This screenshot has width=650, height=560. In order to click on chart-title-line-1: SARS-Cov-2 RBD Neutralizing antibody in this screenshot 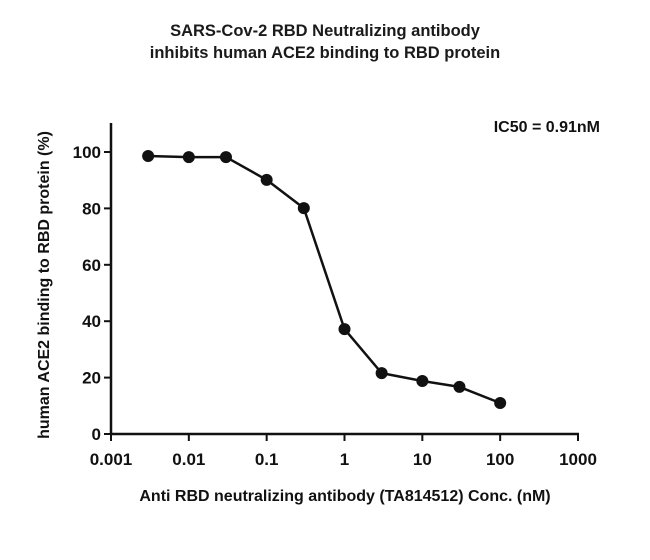, I will do `click(325, 31)`.